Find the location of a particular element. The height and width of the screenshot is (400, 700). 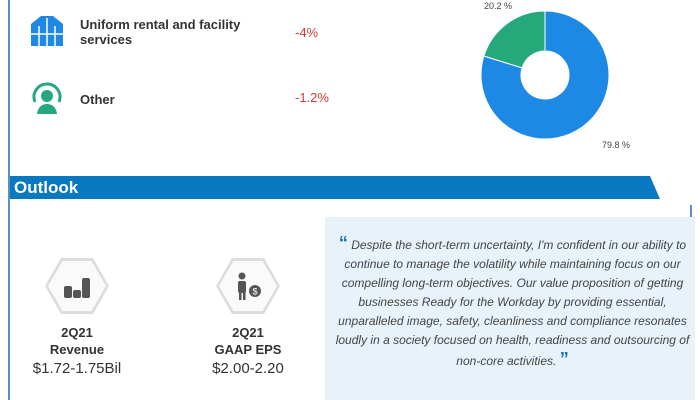

kpi-revenue: 2Q21 Revenue $1.72-1.75Bil is located at coordinates (77, 317).